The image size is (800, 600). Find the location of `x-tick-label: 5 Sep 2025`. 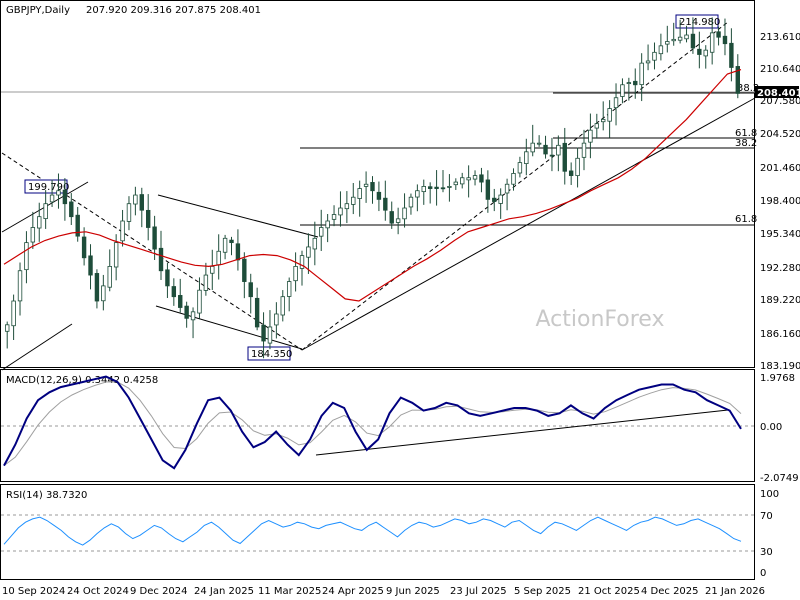

x-tick-label: 5 Sep 2025 is located at coordinates (542, 591).